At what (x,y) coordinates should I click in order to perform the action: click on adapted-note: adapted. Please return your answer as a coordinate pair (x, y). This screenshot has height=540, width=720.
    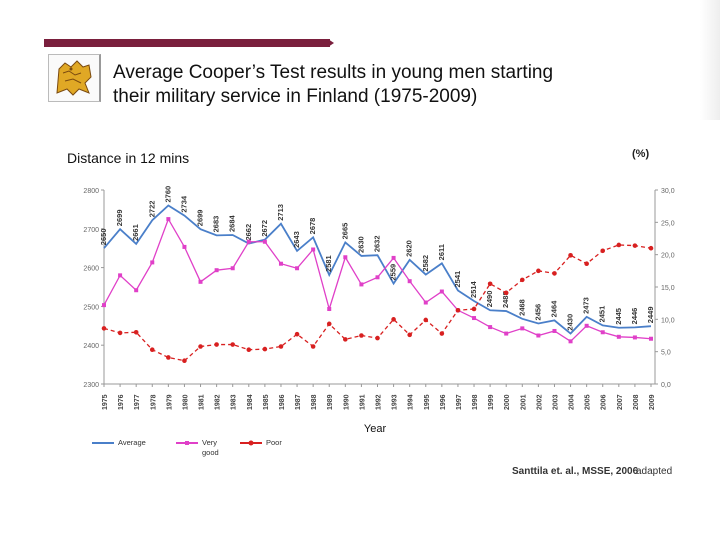
    Looking at the image, I should click on (654, 471).